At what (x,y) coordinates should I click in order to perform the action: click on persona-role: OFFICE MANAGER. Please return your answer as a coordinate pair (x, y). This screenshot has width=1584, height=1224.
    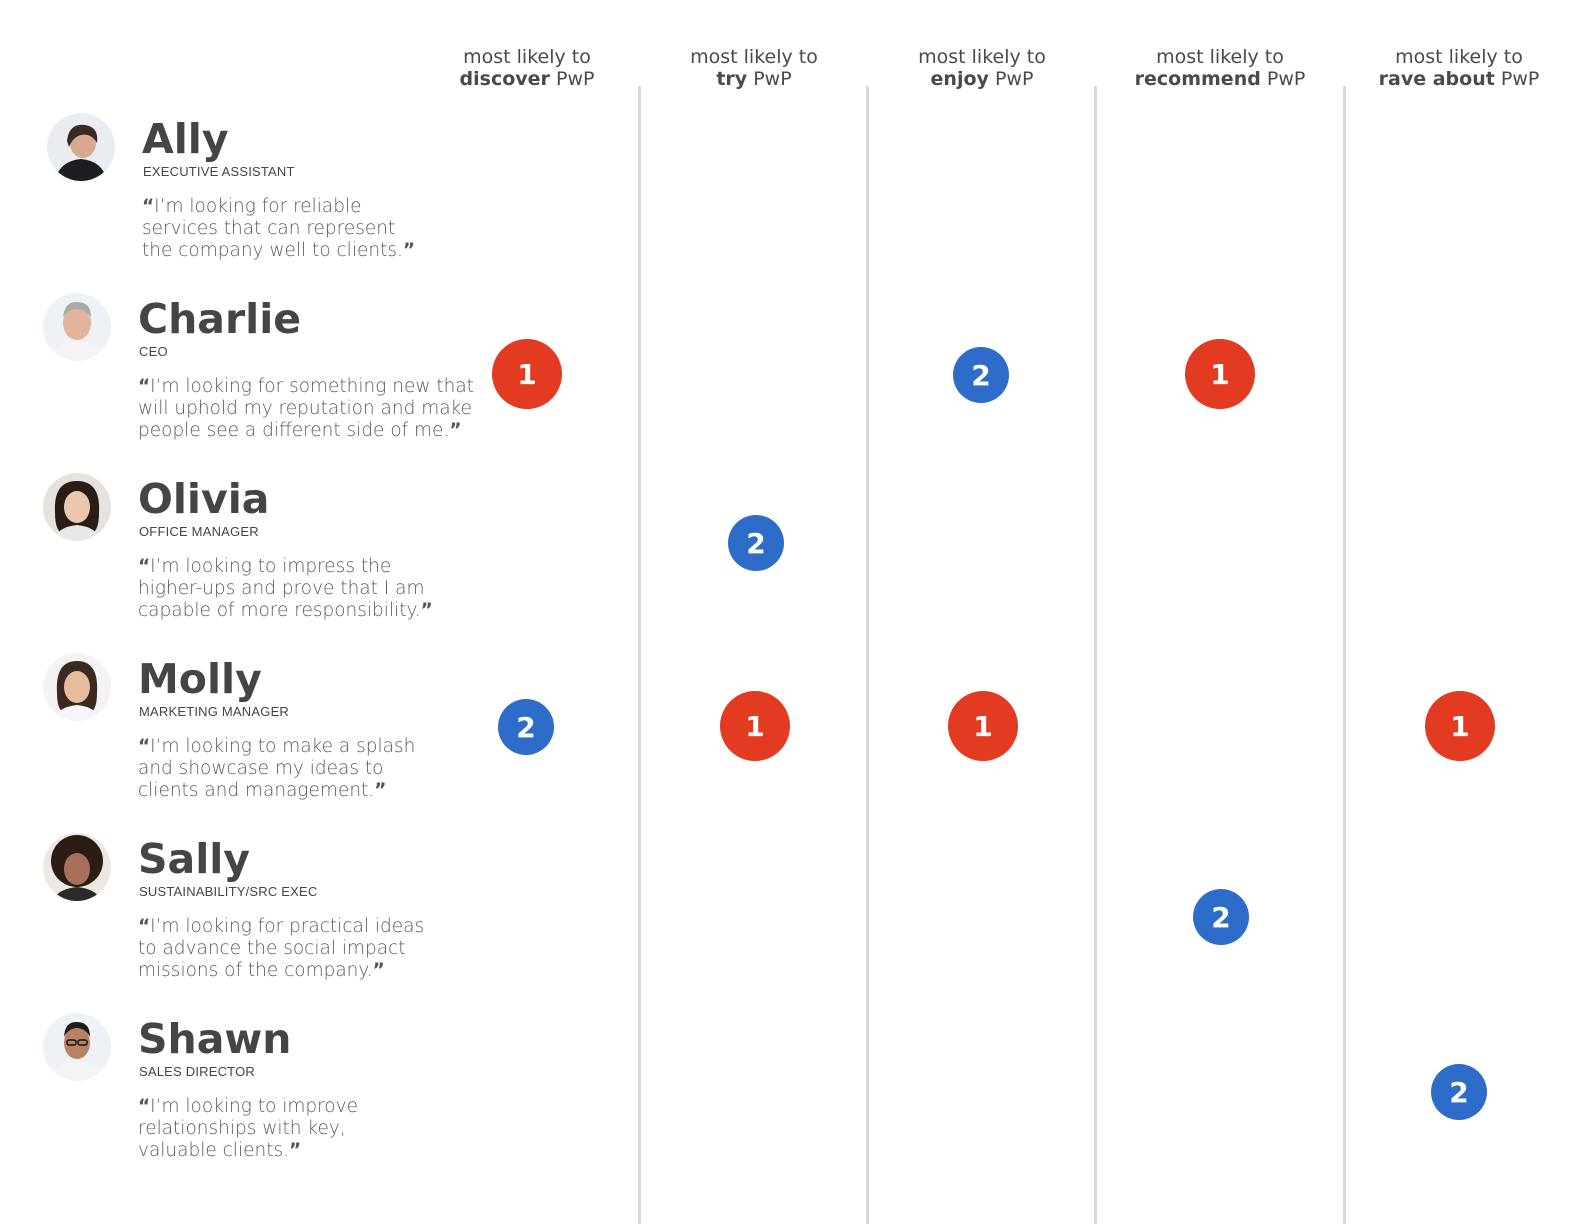
    Looking at the image, I should click on (199, 531).